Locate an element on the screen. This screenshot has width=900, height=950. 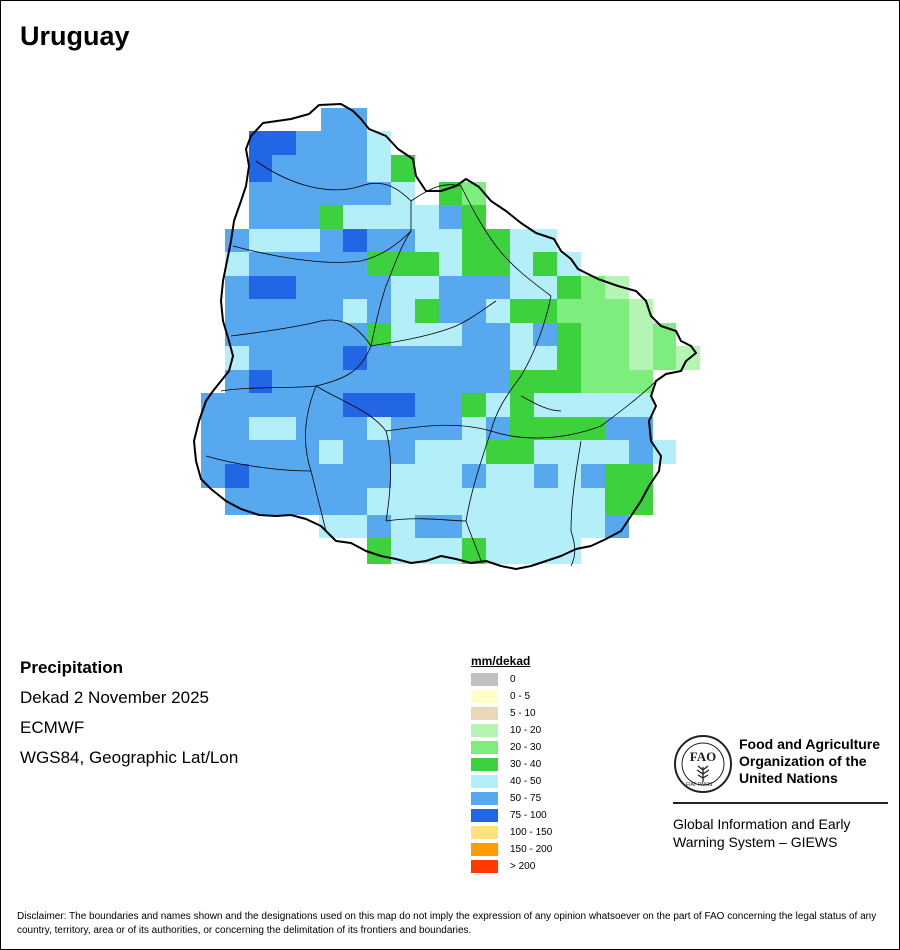
legend-title: mm/dekad is located at coordinates (501, 661).